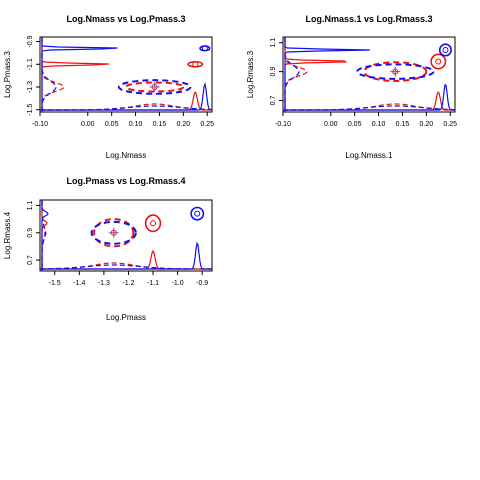 The image size is (480, 480). What do you see at coordinates (202, 283) in the screenshot?
I see `x-tick-label: -0.9` at bounding box center [202, 283].